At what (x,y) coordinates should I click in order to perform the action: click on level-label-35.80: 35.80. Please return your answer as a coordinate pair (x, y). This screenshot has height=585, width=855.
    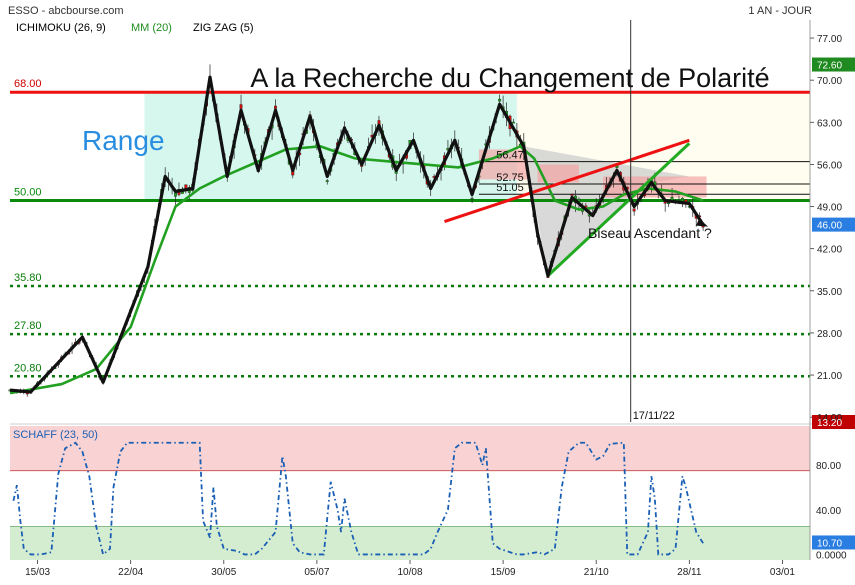
    Looking at the image, I should click on (28, 278).